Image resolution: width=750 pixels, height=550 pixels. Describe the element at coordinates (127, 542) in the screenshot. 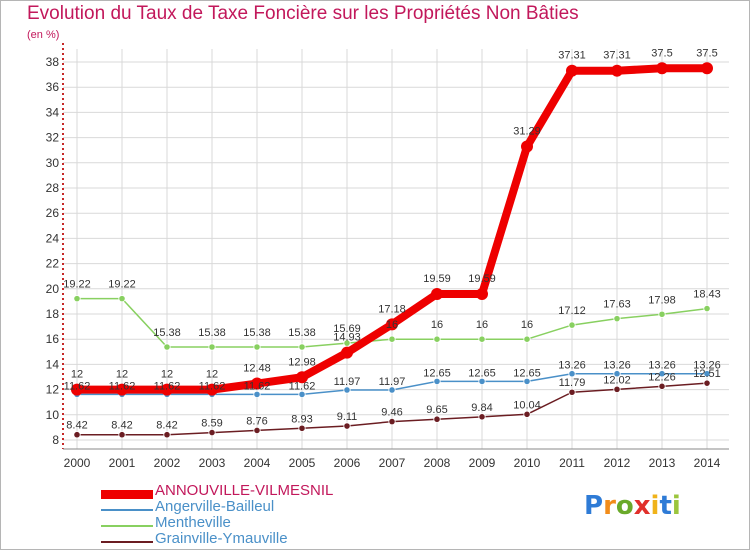

I see `legend-swatch-grainville` at that location.